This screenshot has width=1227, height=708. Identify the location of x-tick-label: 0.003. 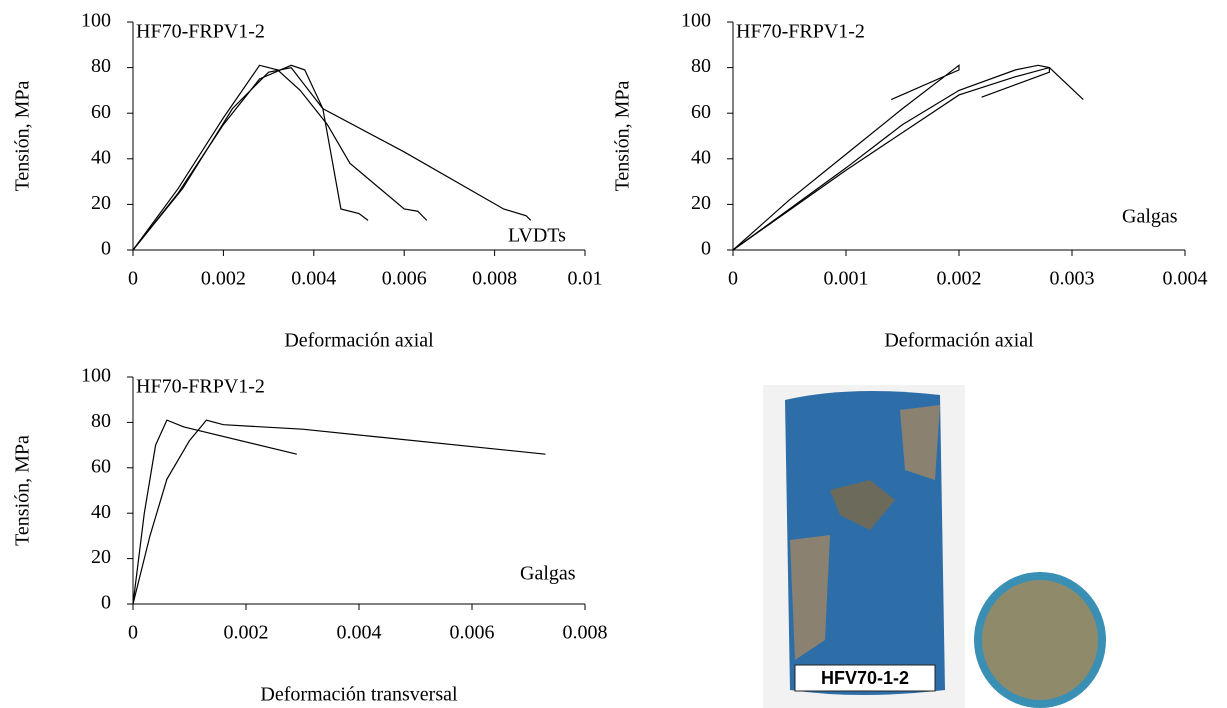
(1072, 279).